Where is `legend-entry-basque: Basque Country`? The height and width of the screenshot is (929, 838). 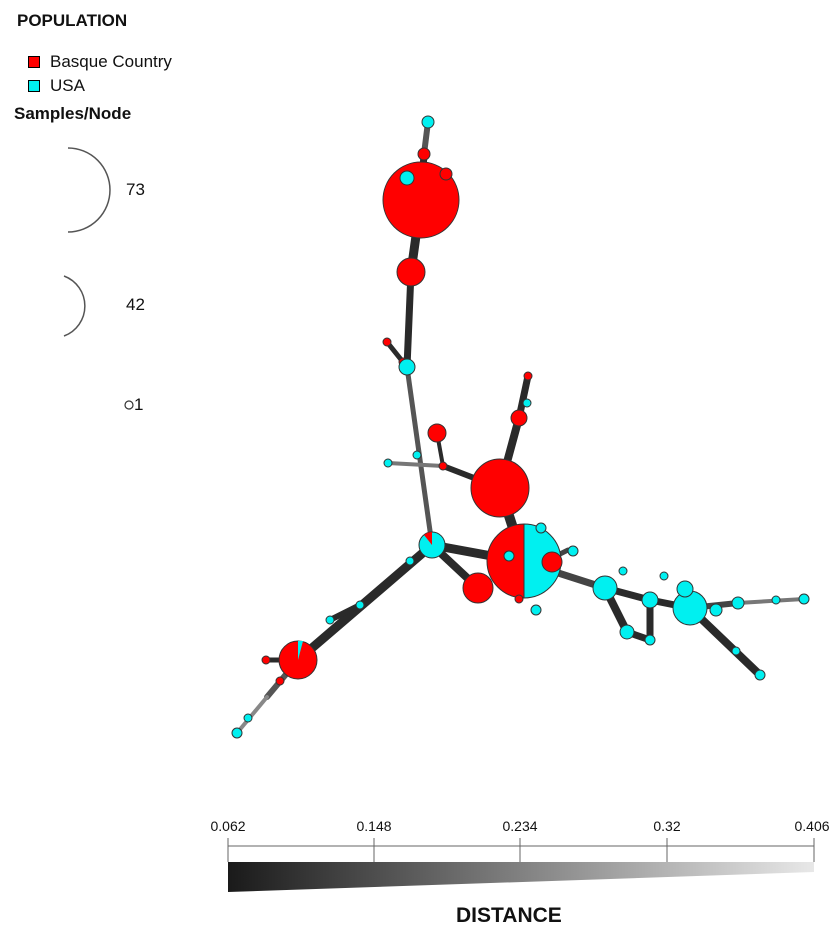
legend-entry-basque: Basque Country is located at coordinates (100, 62).